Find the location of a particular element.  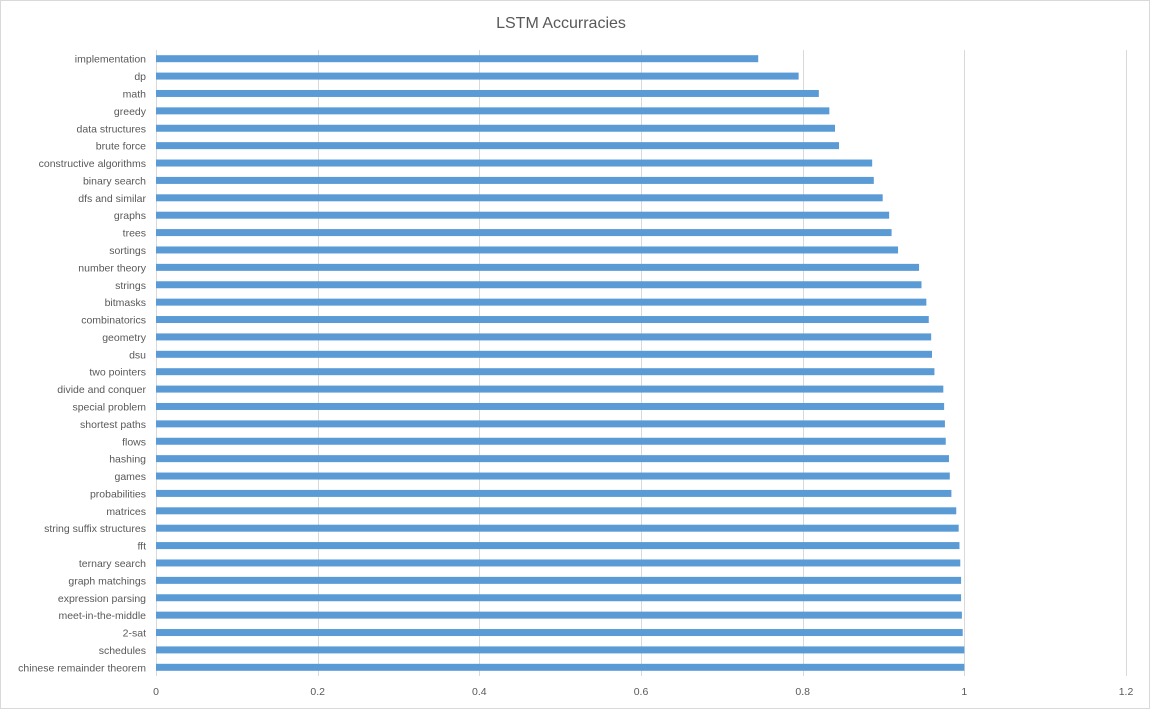

category-label: divide and conquer is located at coordinates (101, 390).